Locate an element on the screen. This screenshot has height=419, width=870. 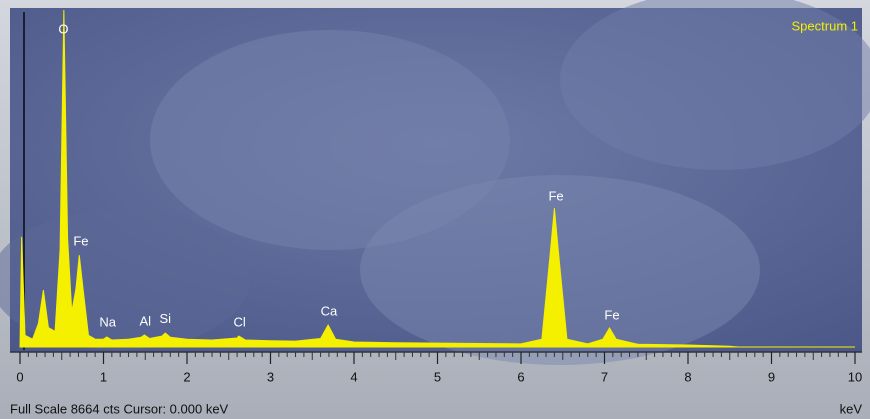
x-tick-label: 10 is located at coordinates (855, 376).